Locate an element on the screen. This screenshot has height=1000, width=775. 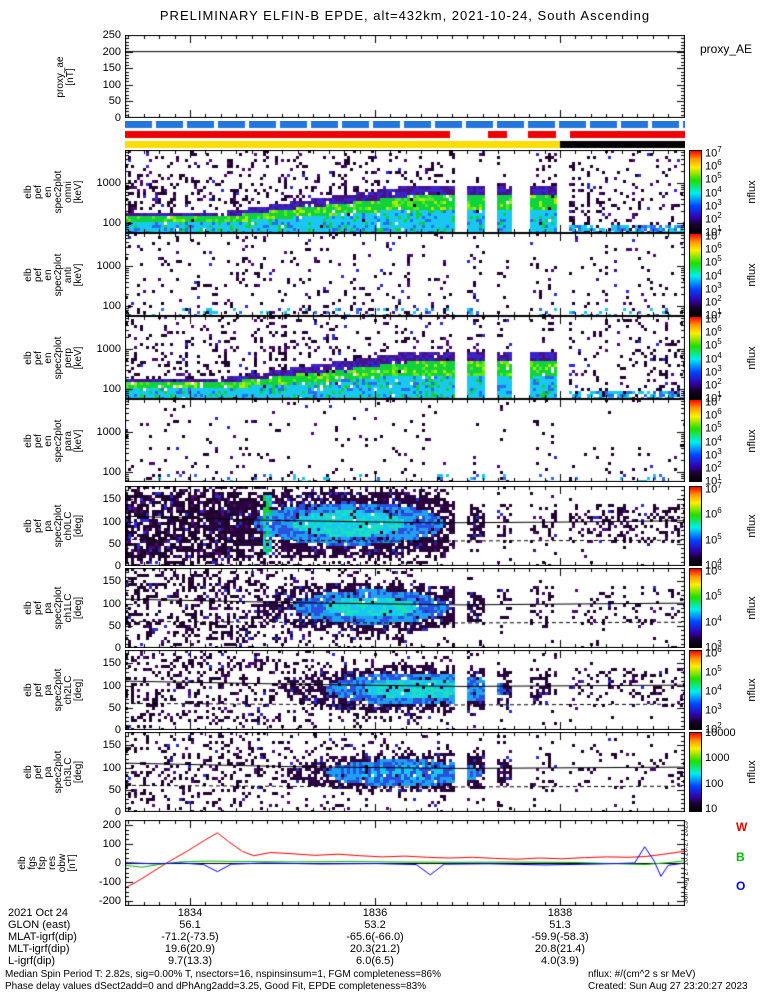
panel-omni-ytick-1000: 1000 is located at coordinates (108, 183).